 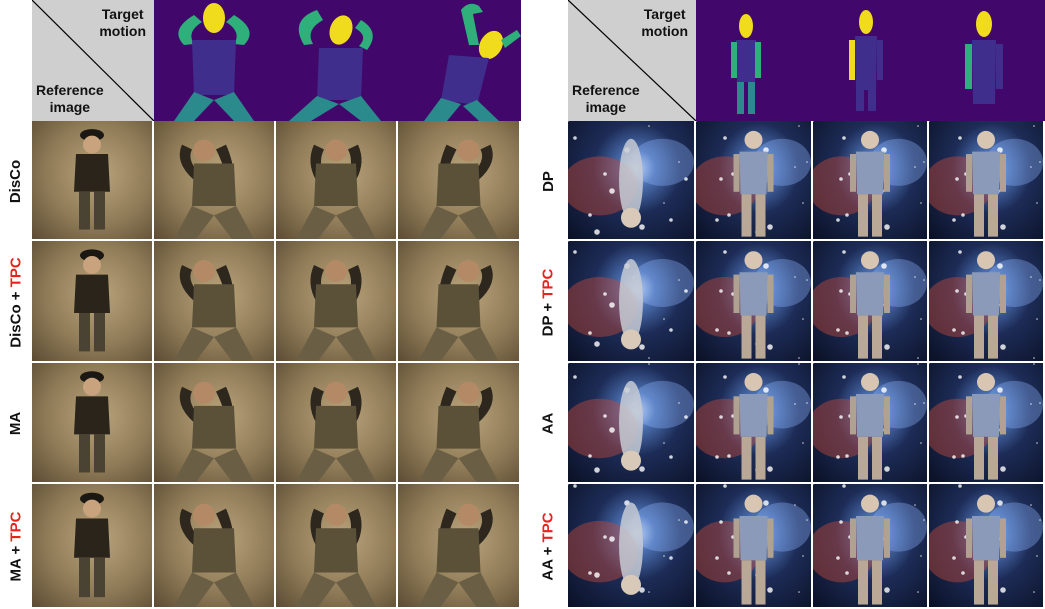 I want to click on target-motion-poses-right, so click(x=870, y=60).